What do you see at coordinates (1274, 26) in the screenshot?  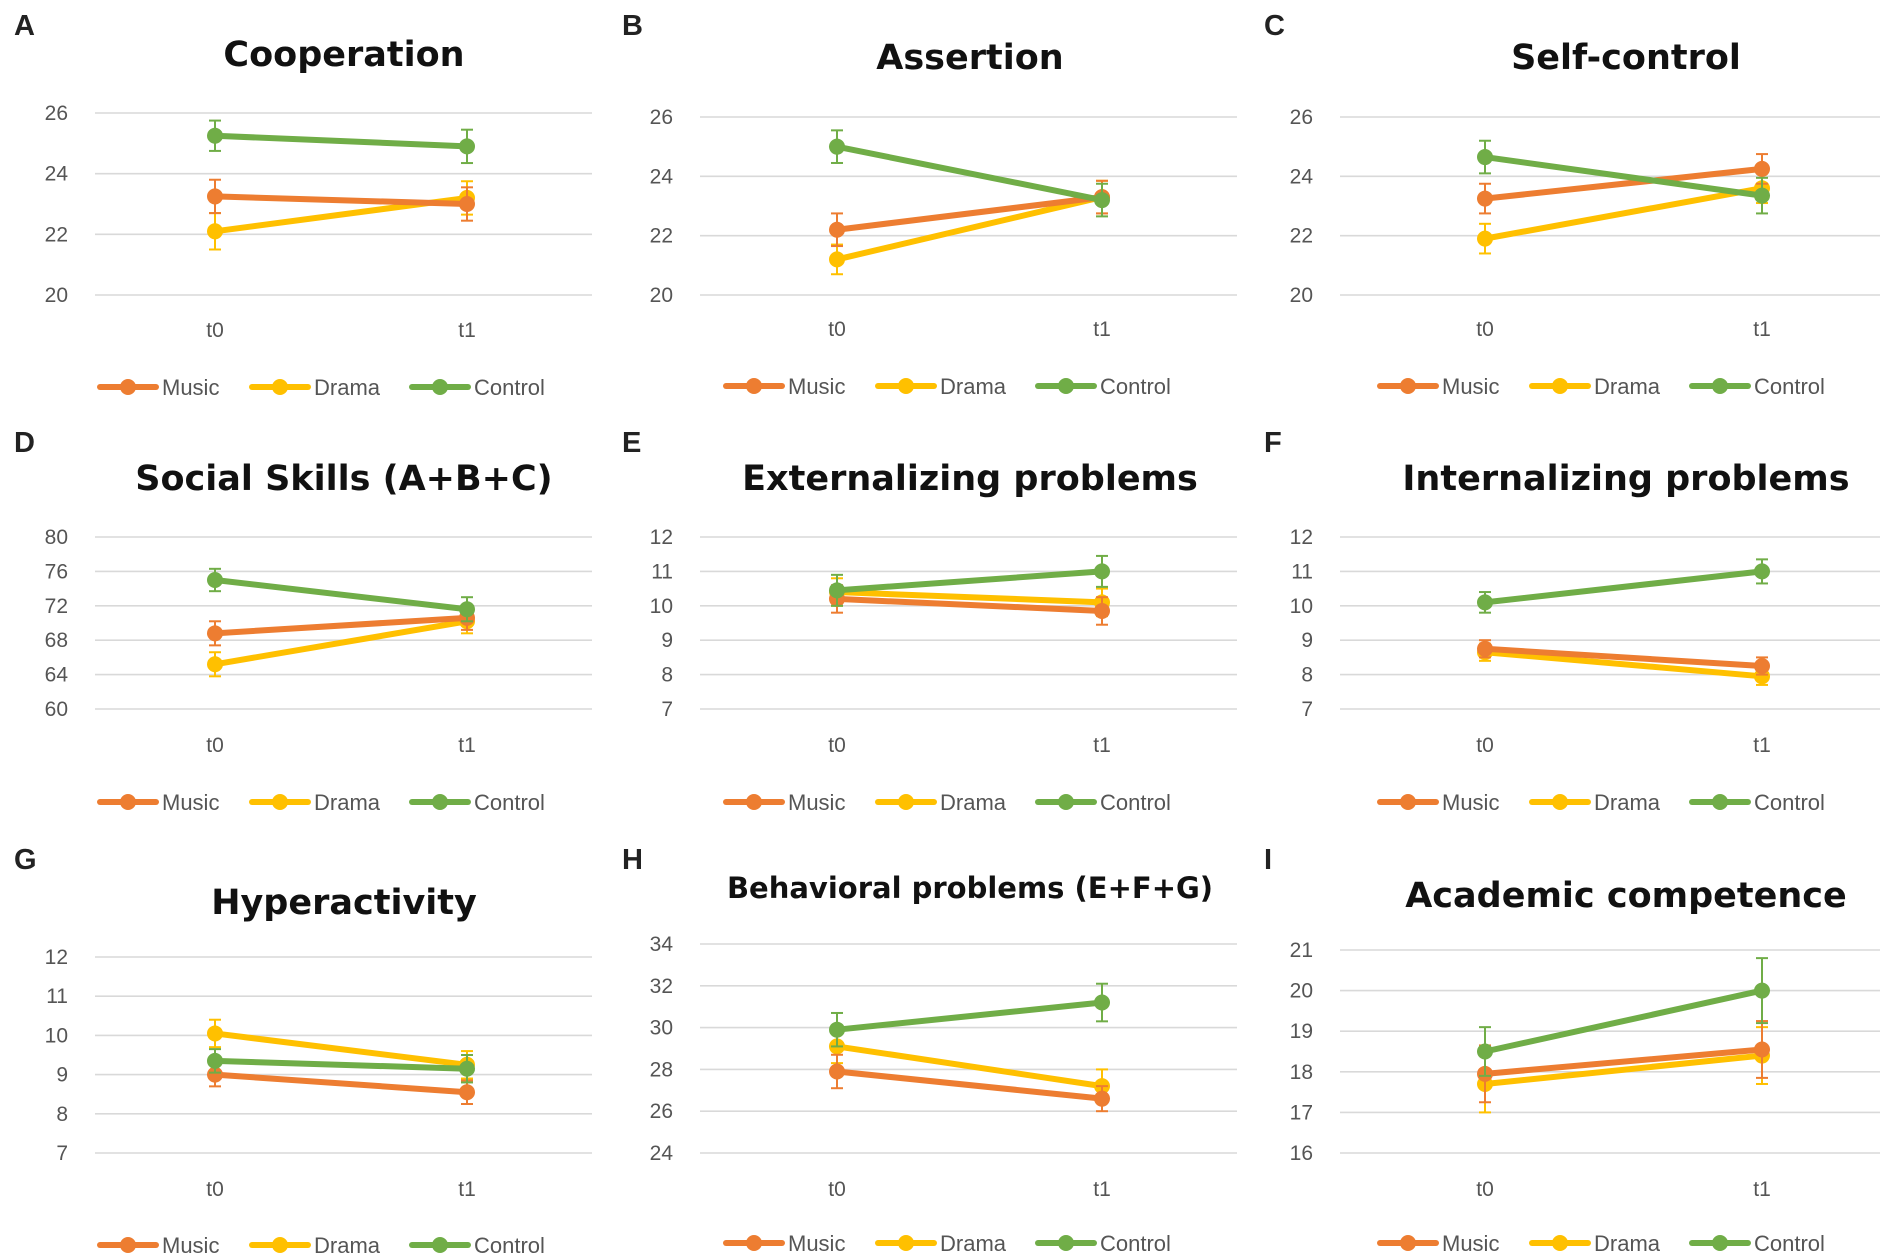 I see `panel-letter: C` at bounding box center [1274, 26].